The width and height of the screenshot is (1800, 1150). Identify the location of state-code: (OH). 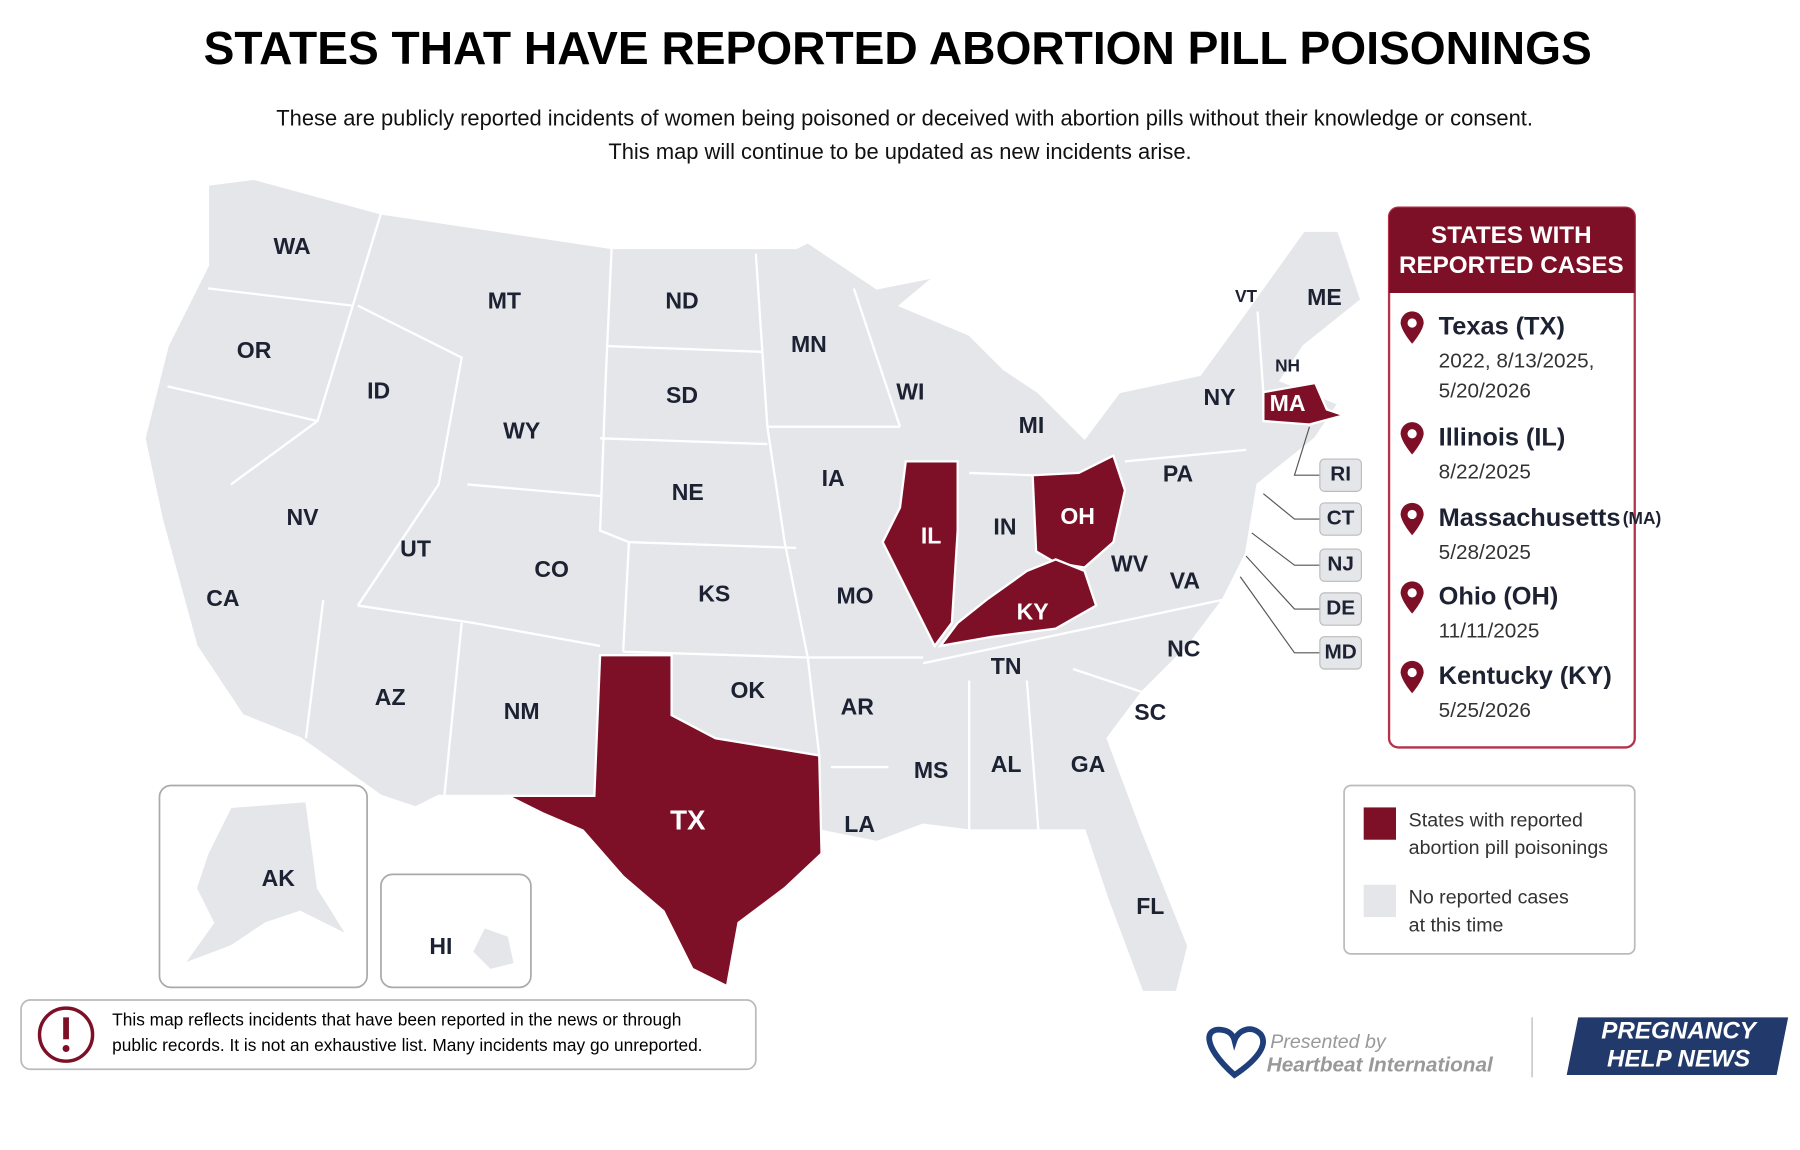
(1530, 596).